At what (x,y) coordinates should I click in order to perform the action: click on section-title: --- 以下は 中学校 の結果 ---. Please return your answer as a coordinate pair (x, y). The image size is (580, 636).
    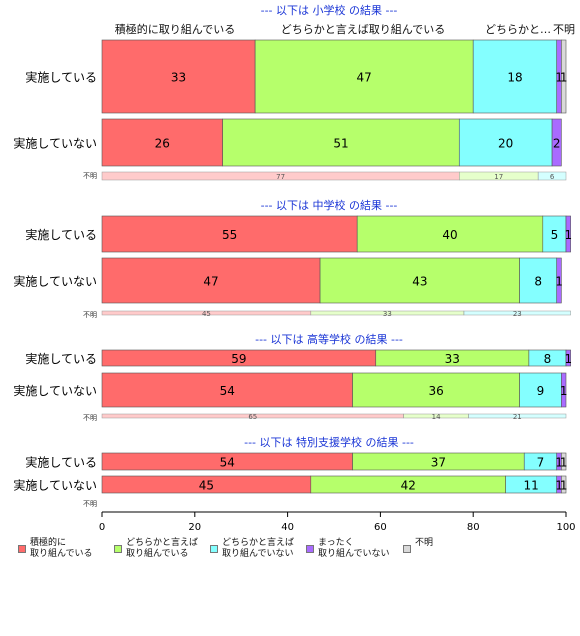
    Looking at the image, I should click on (329, 205).